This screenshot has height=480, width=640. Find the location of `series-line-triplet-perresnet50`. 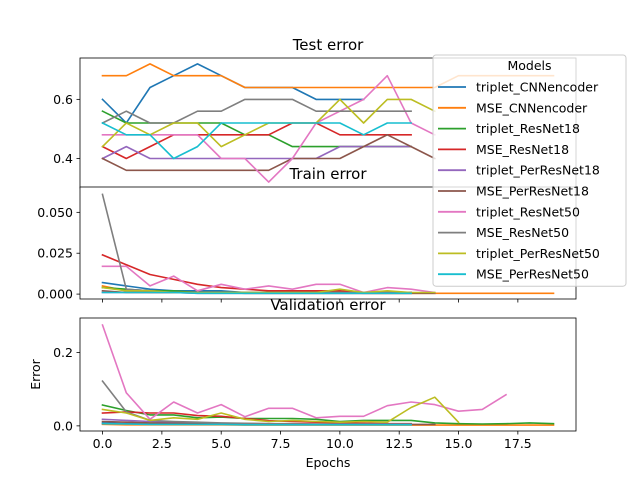

series-line-triplet-perresnet50 is located at coordinates (280, 410).